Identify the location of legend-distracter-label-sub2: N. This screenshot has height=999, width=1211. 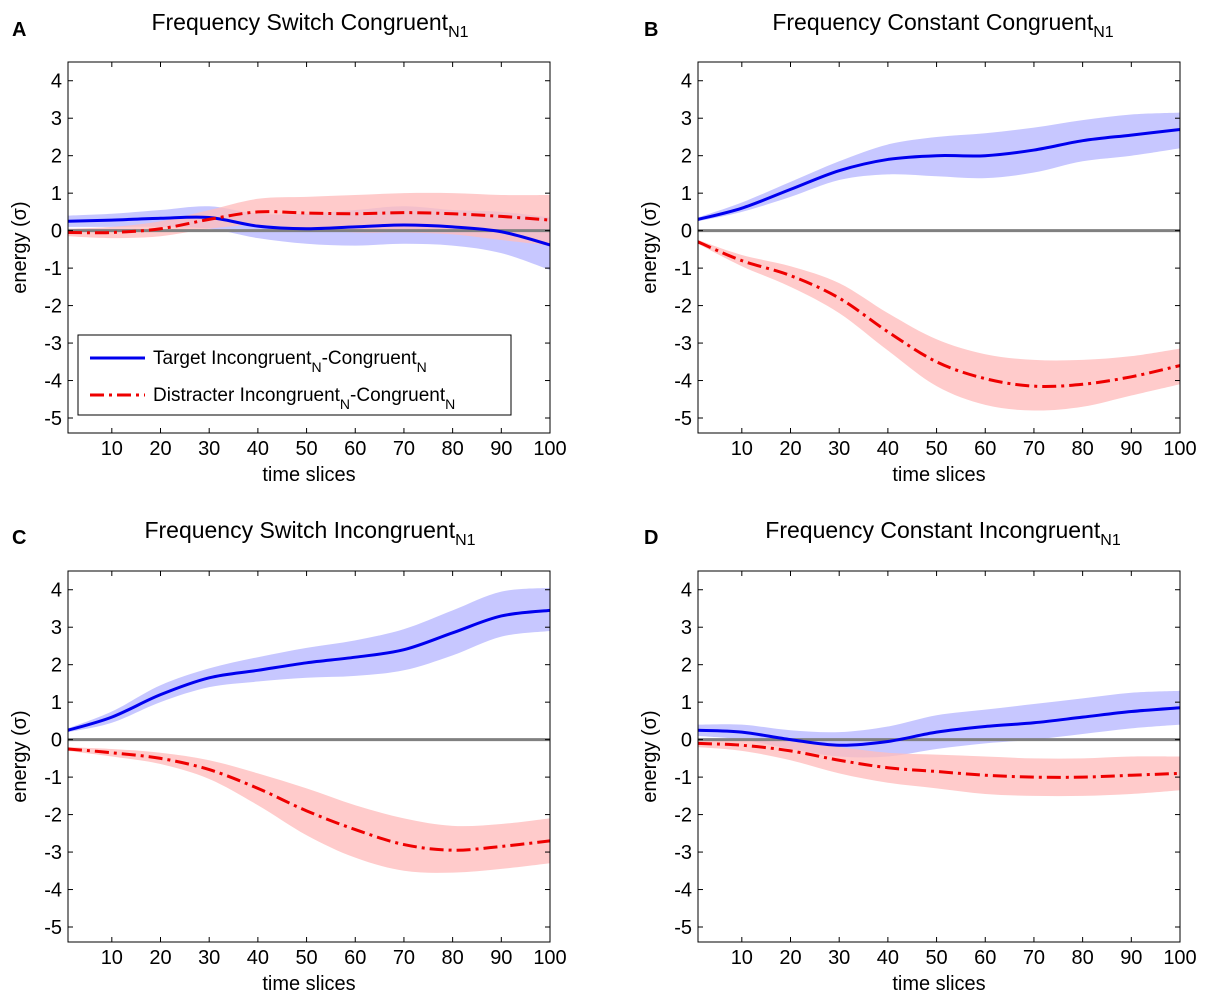
(450, 404).